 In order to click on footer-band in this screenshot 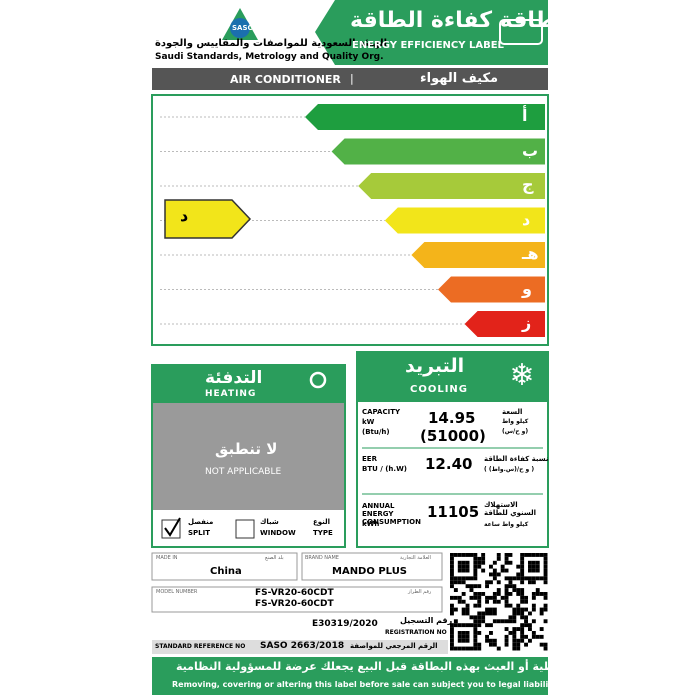, I will do `click(350, 676)`.